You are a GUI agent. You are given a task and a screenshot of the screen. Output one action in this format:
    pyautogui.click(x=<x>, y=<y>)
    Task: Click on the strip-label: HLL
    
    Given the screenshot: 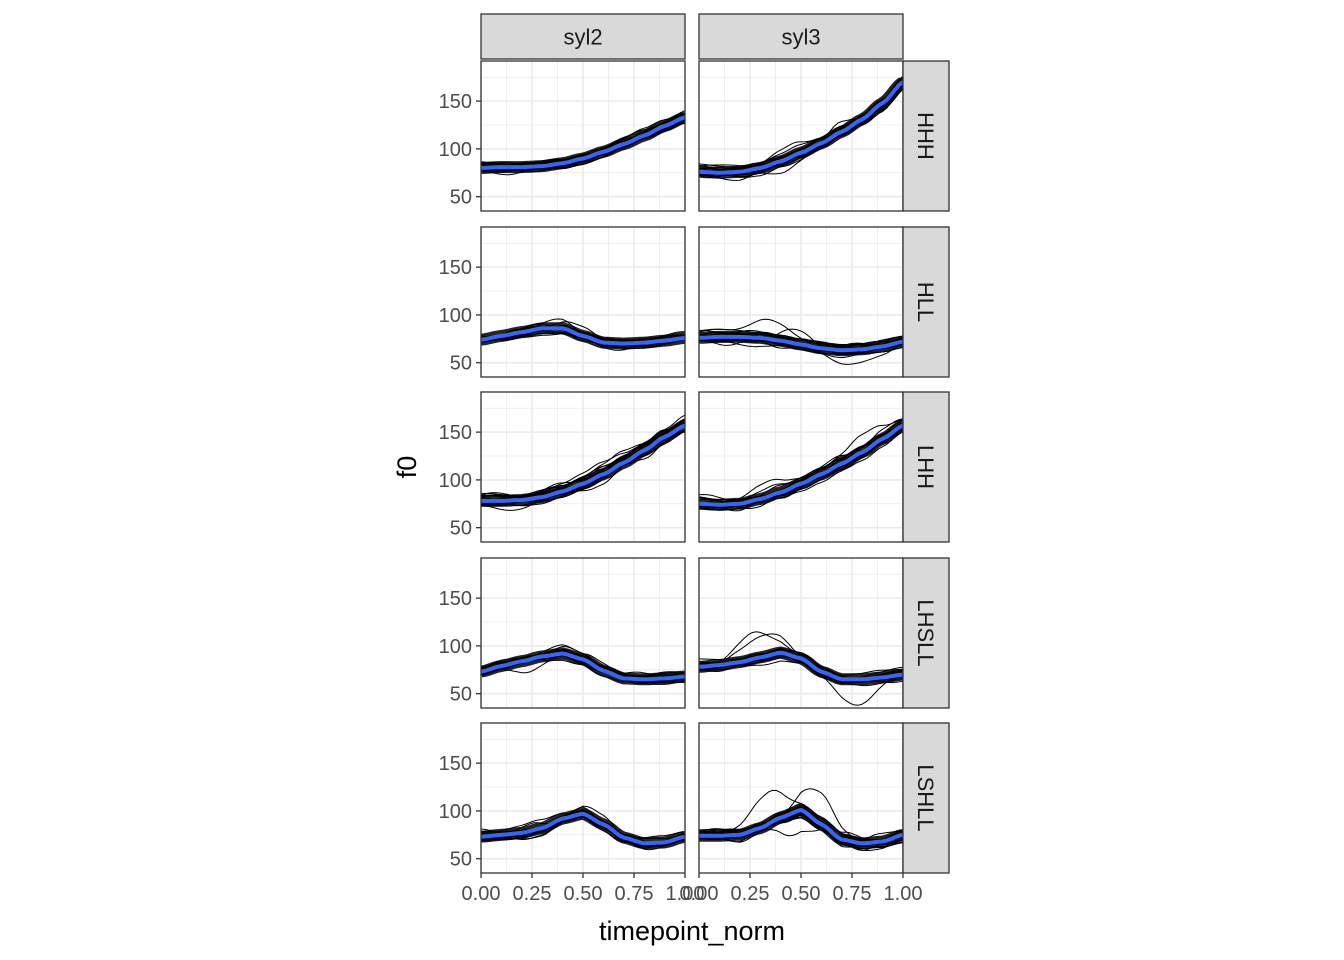 What is the action you would take?
    pyautogui.click(x=925, y=302)
    